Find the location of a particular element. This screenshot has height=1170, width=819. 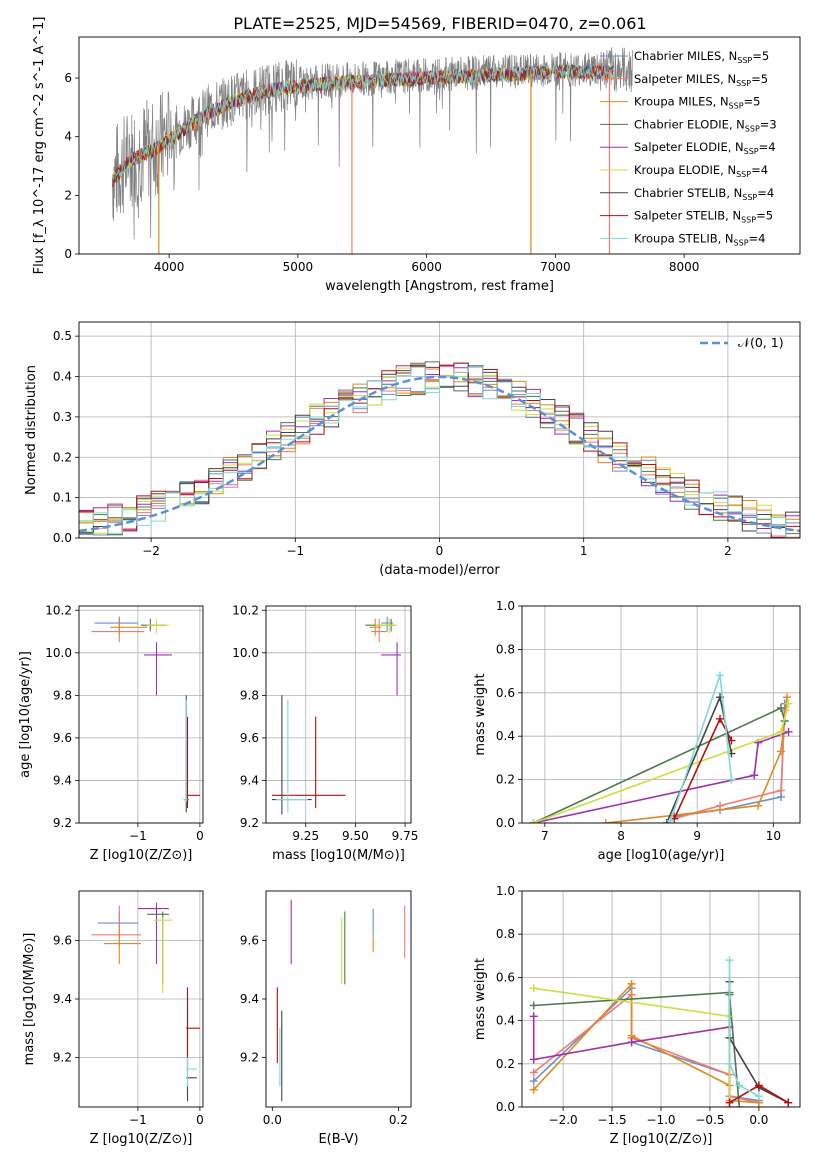

x-tick-label: 2 is located at coordinates (728, 551).